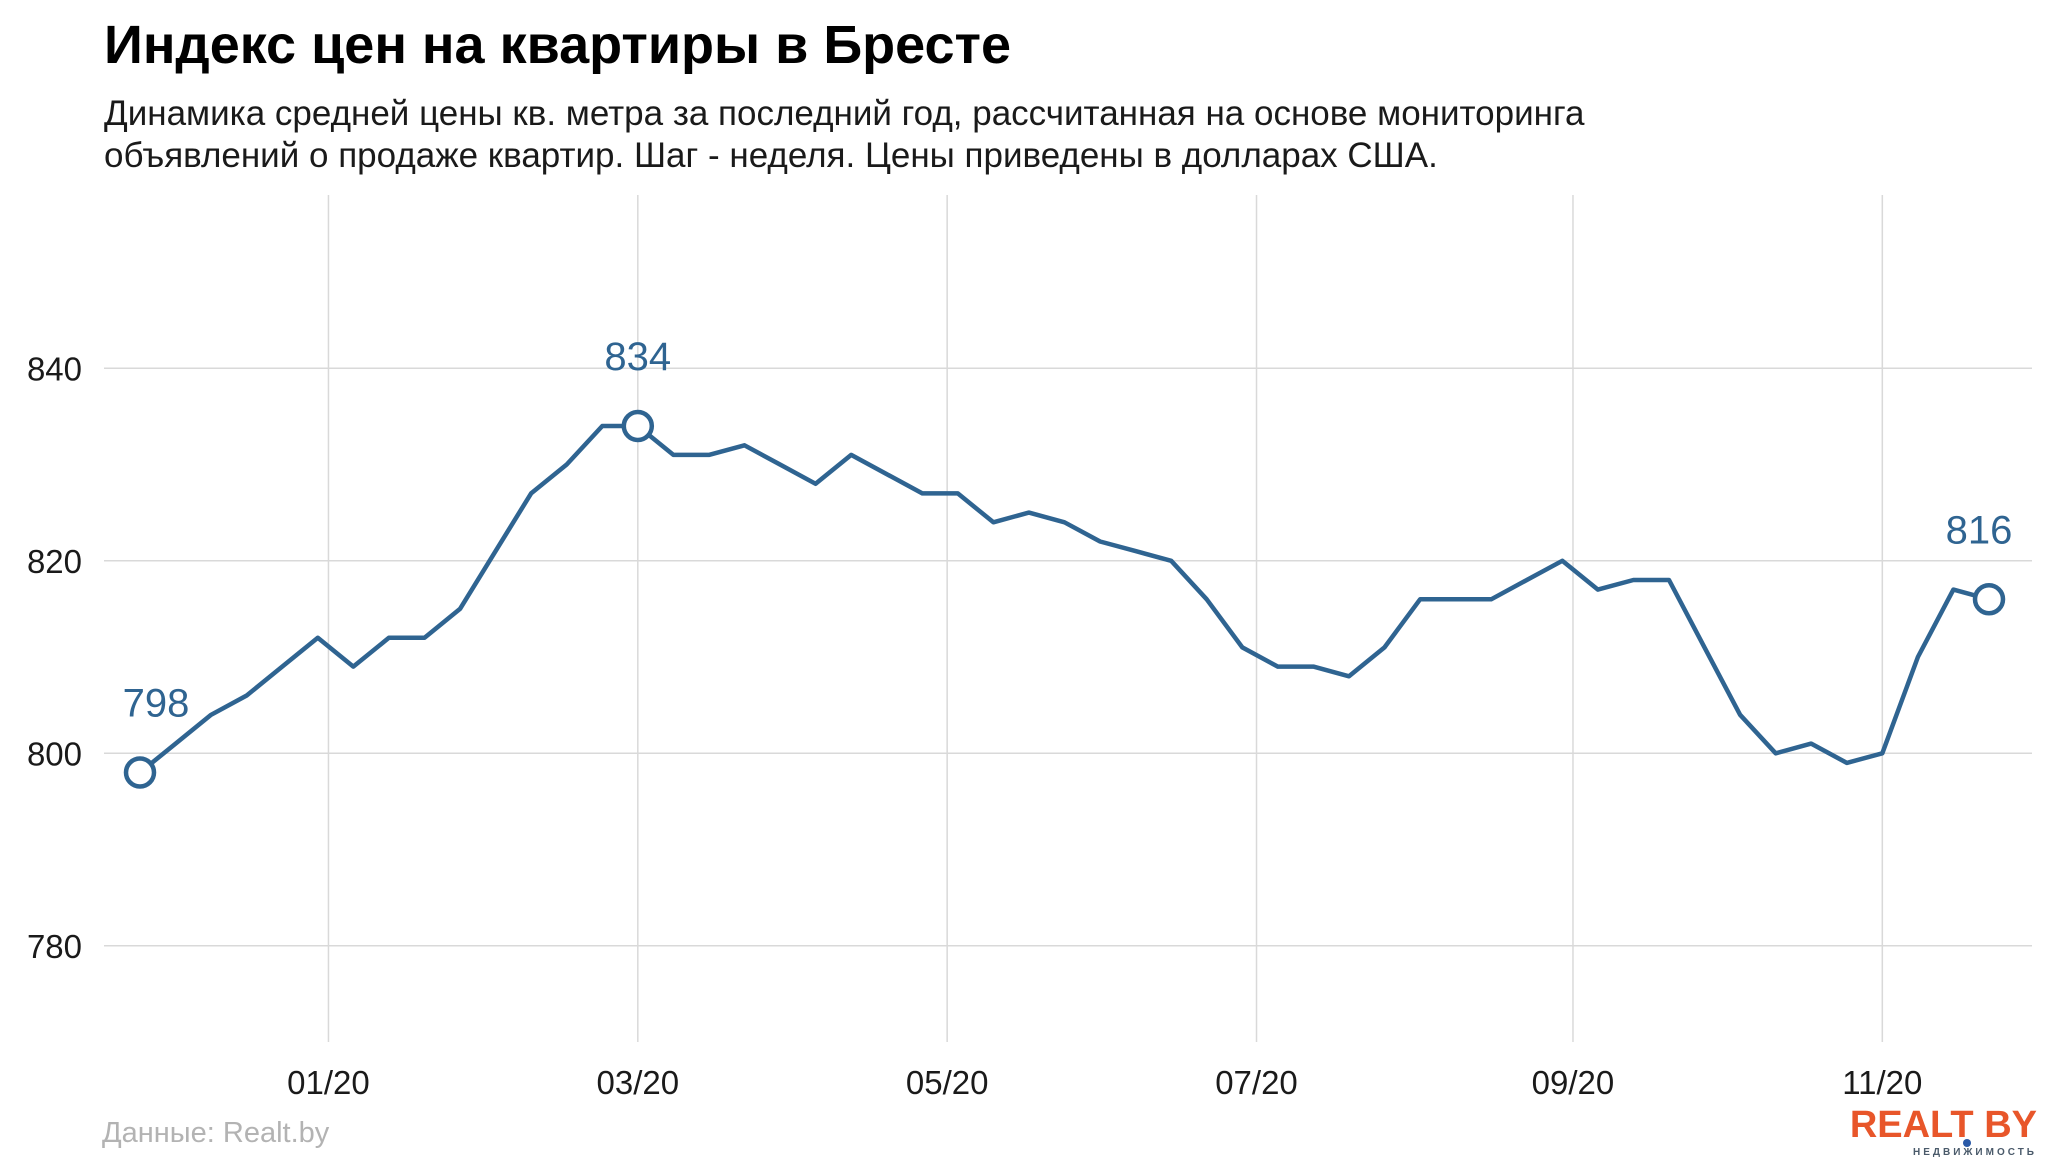 The width and height of the screenshot is (2048, 1171). Describe the element at coordinates (328, 1082) in the screenshot. I see `x-tick-label: 01/20` at that location.